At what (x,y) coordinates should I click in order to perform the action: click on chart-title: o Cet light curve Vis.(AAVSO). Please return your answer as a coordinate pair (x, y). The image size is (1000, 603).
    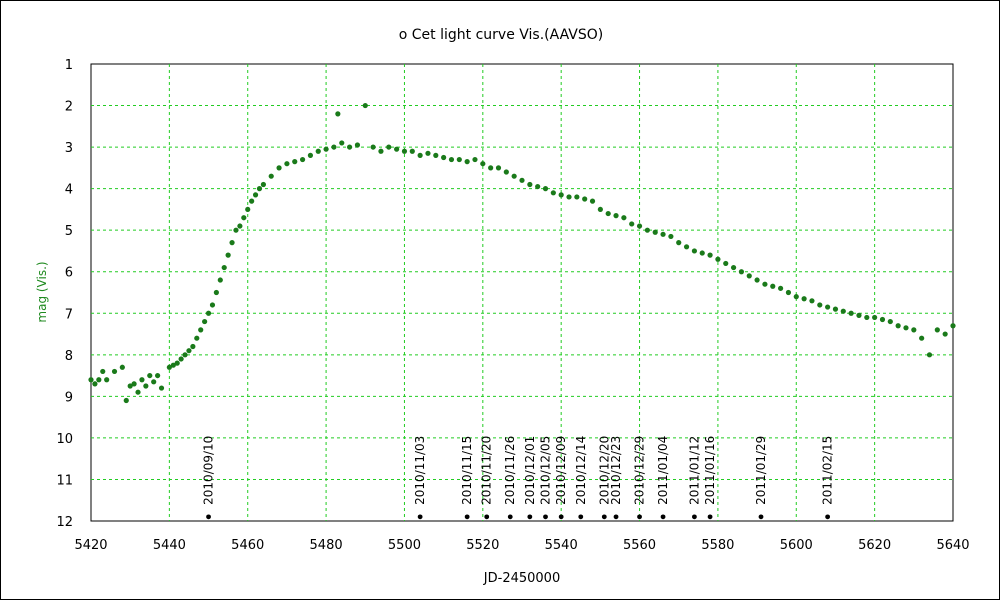
    Looking at the image, I should click on (501, 35).